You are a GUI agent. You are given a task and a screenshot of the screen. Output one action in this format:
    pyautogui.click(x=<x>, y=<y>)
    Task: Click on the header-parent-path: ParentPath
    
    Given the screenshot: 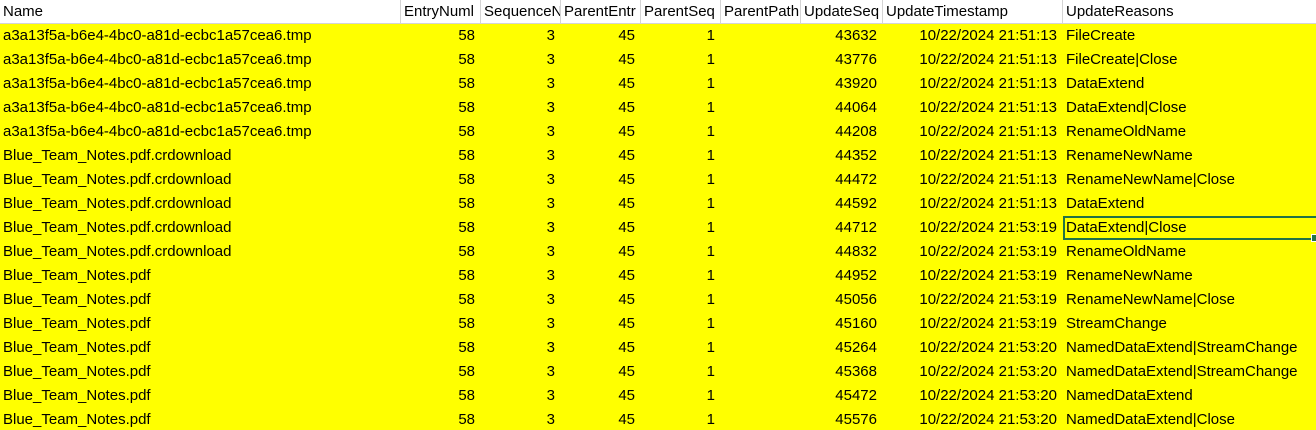 What is the action you would take?
    pyautogui.click(x=761, y=12)
    